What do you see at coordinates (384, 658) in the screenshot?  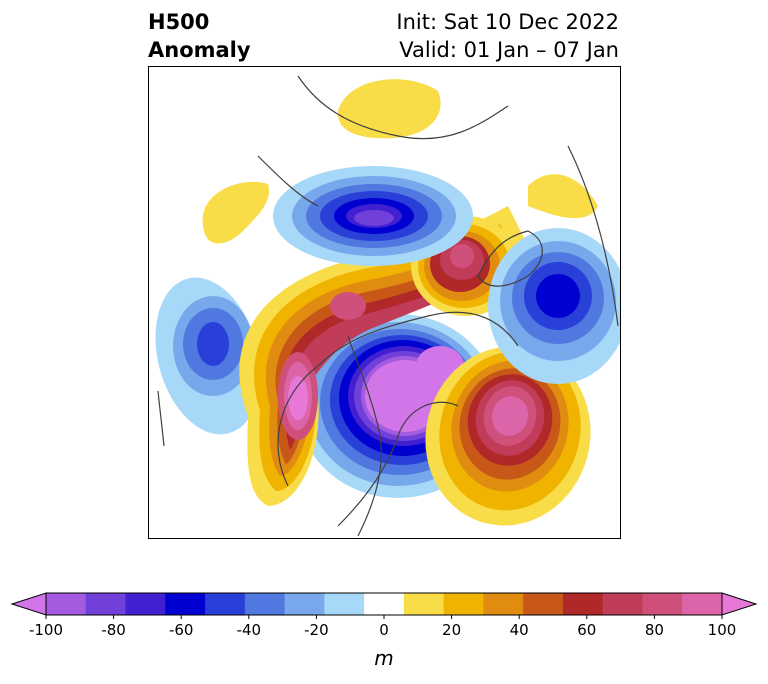 I see `colorbar-unit-label: m` at bounding box center [384, 658].